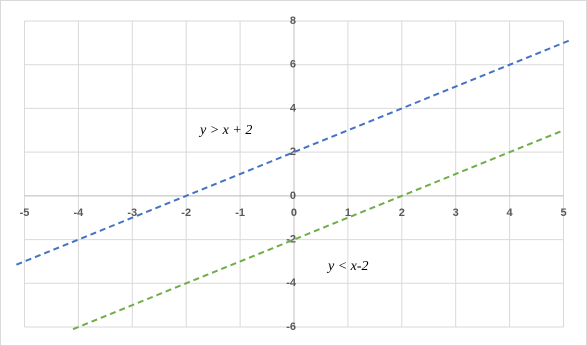 The width and height of the screenshot is (587, 346). Describe the element at coordinates (291, 327) in the screenshot. I see `y-tick-label: -6` at that location.